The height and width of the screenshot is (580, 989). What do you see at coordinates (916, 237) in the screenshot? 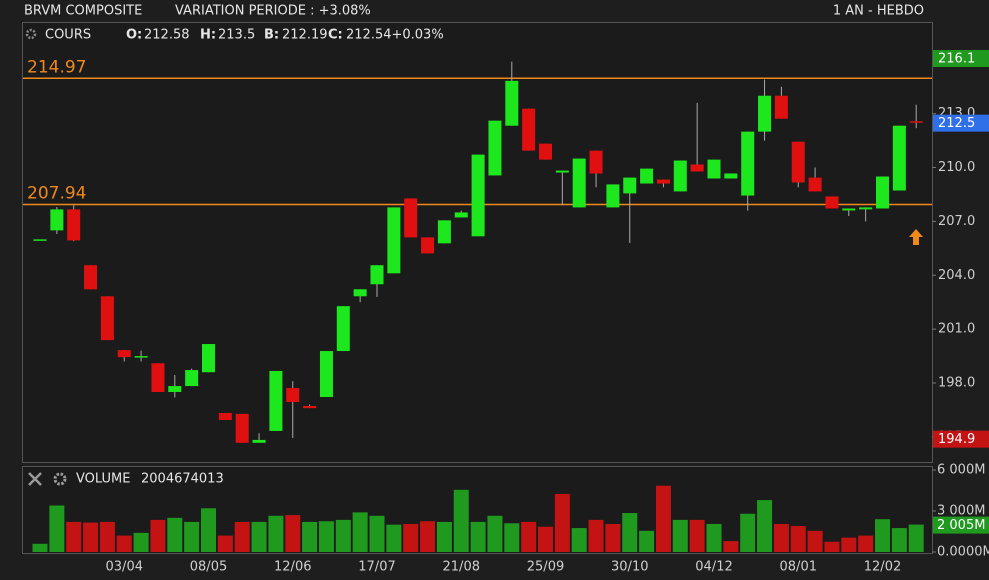
I see `up-arrow-icon` at bounding box center [916, 237].